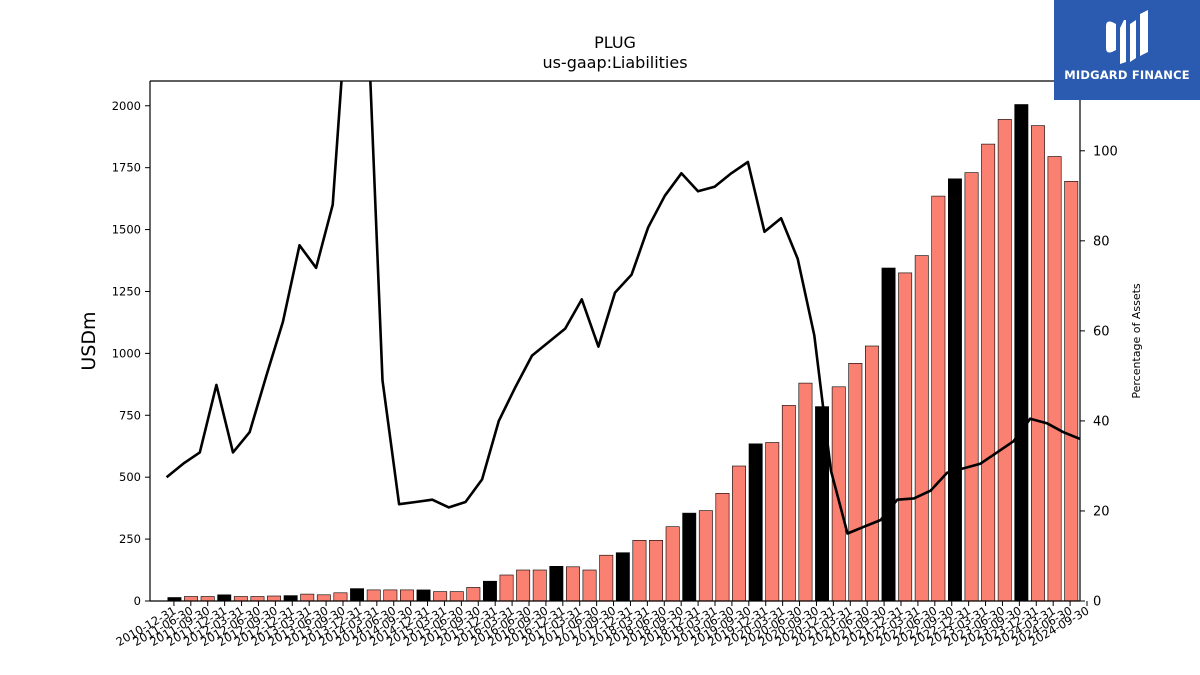  What do you see at coordinates (615, 42) in the screenshot?
I see `chart-title: PLUG` at bounding box center [615, 42].